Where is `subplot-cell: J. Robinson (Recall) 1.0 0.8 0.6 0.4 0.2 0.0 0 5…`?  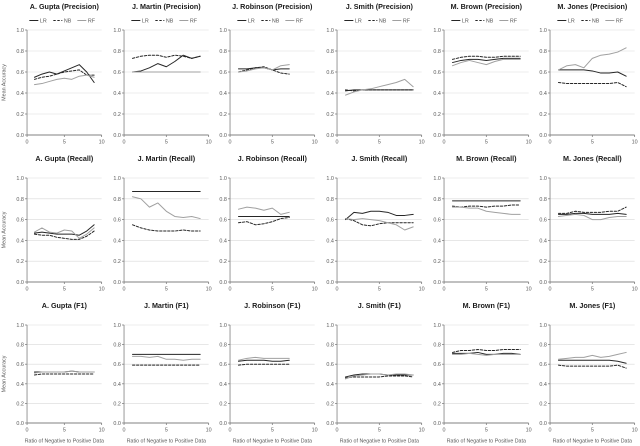 subplot-cell: J. Robinson (Recall) 1.0 0.8 0.6 0.4 0.2 0.0 0 5… is located at coordinates (266, 221).